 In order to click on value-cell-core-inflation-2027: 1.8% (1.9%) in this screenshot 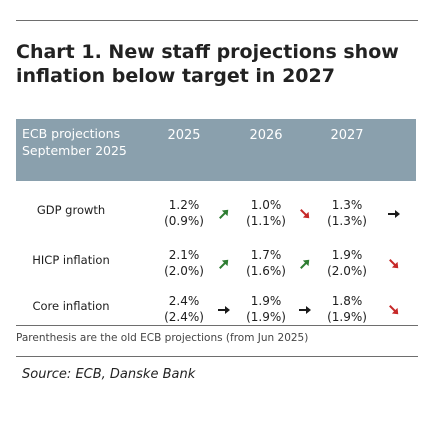, I will do `click(347, 309)`.